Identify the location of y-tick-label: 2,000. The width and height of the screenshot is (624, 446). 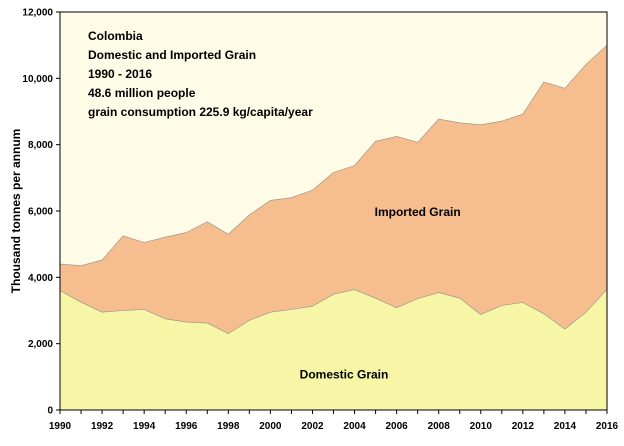
(40, 344).